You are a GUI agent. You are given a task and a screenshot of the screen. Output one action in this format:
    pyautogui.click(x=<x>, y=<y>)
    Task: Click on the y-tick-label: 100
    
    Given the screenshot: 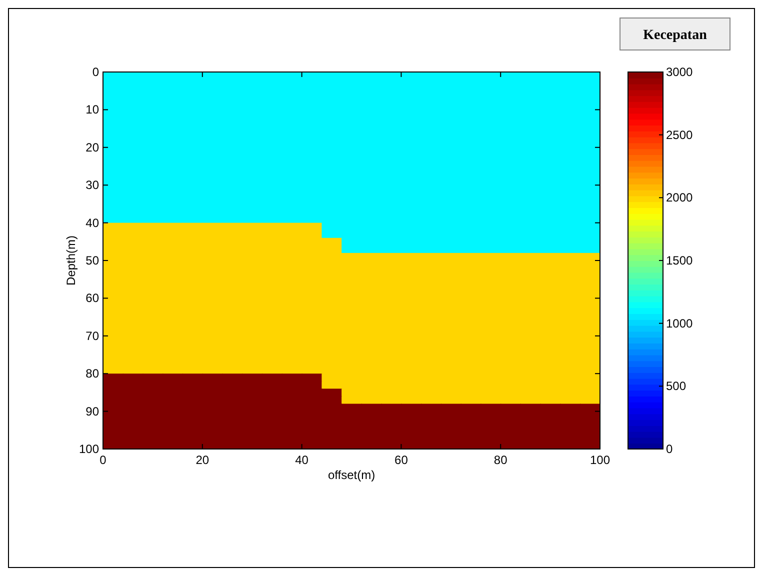 What is the action you would take?
    pyautogui.click(x=89, y=449)
    